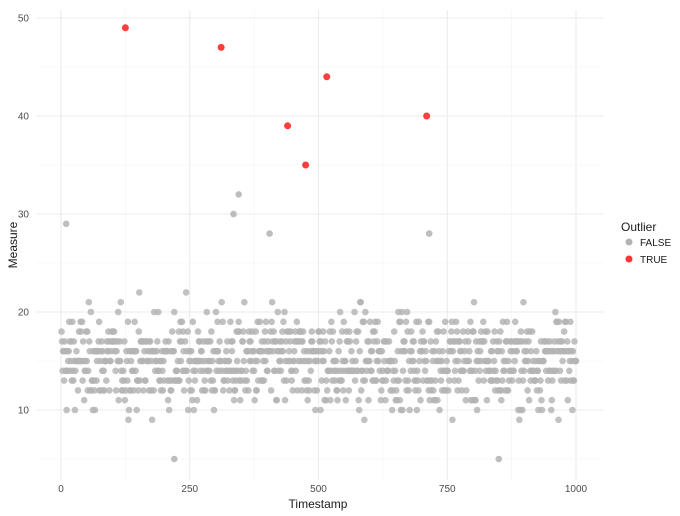 This screenshot has height=516, width=680. What do you see at coordinates (654, 260) in the screenshot?
I see `legend-true-label: TRUE` at bounding box center [654, 260].